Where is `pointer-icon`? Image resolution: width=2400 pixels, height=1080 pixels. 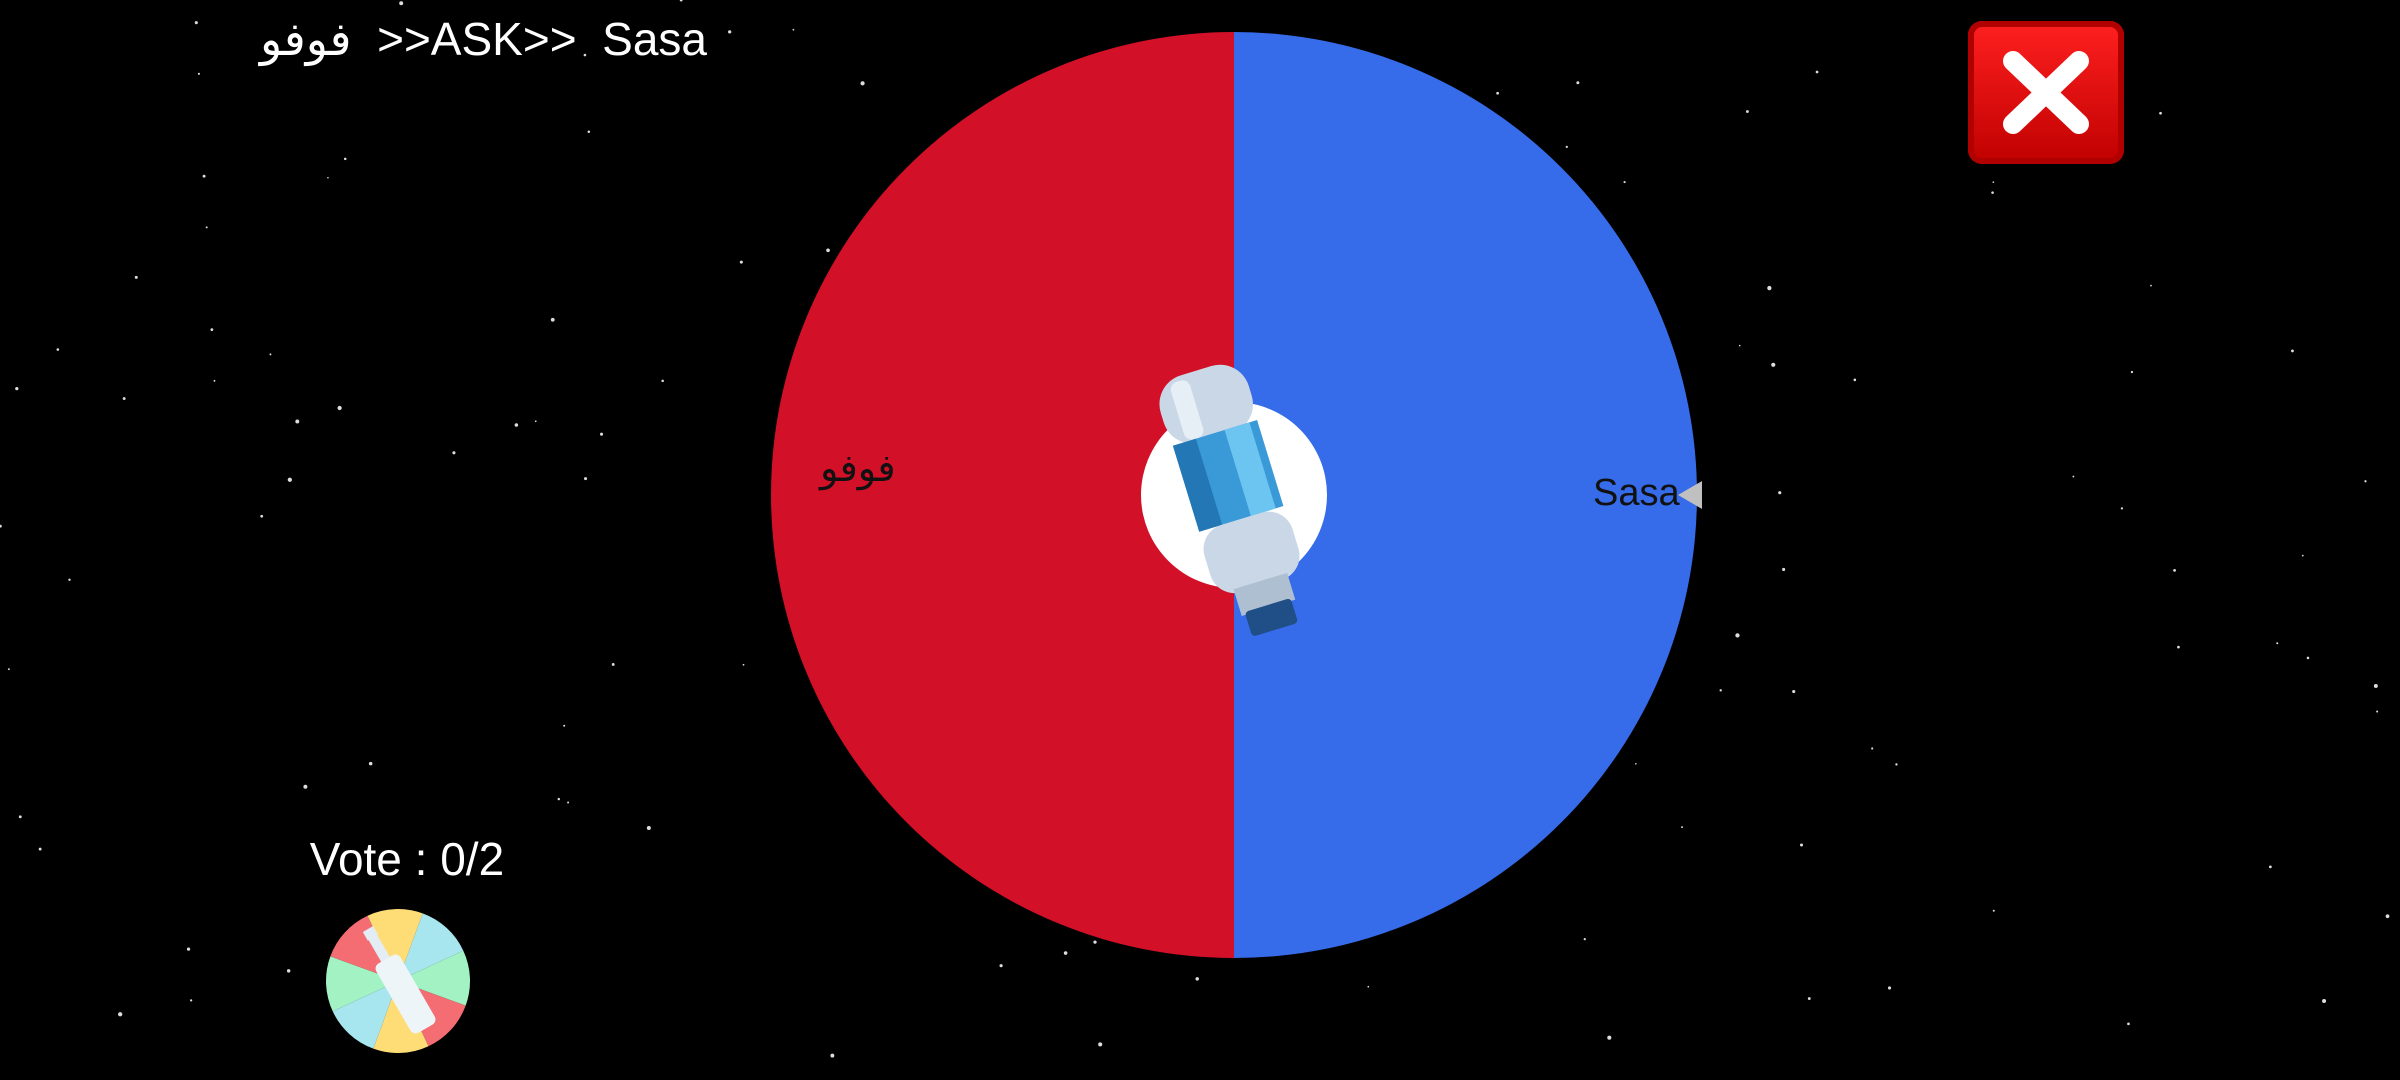 pointer-icon is located at coordinates (1690, 495).